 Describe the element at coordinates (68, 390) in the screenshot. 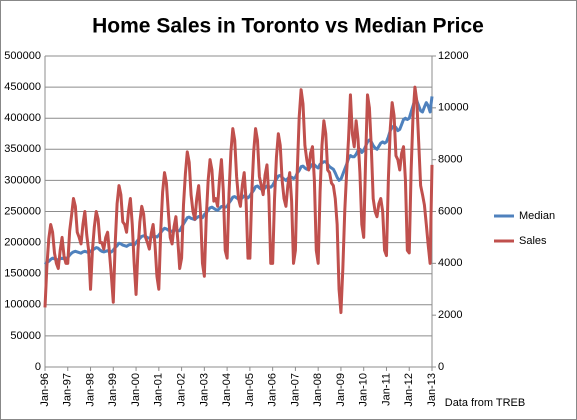

I see `x-tick-label: Jan-97` at that location.